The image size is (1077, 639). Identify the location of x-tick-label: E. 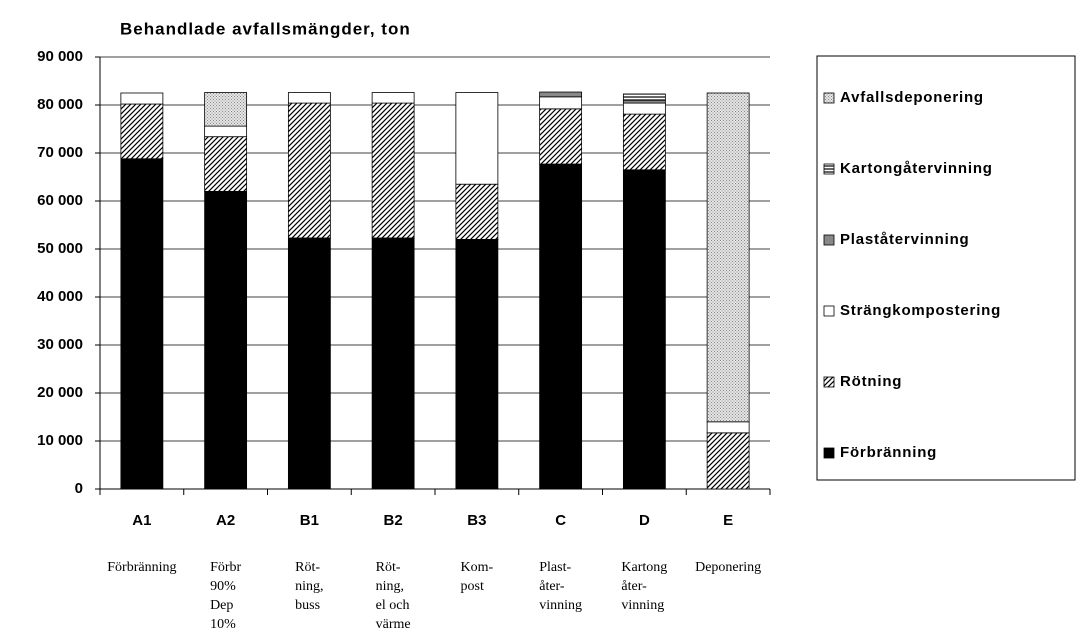
(728, 520).